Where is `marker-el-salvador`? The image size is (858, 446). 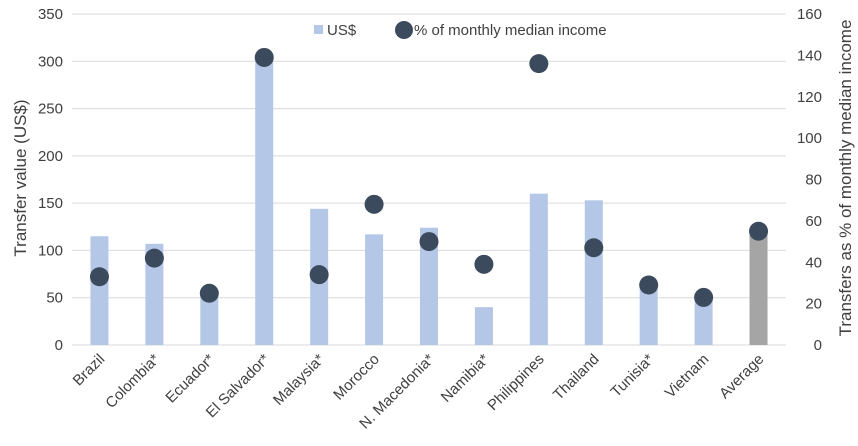 marker-el-salvador is located at coordinates (264, 57).